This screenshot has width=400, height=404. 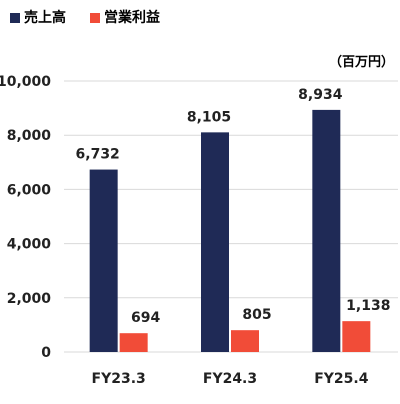 What do you see at coordinates (45, 17) in the screenshot?
I see `legend-label-sales: 売上高` at bounding box center [45, 17].